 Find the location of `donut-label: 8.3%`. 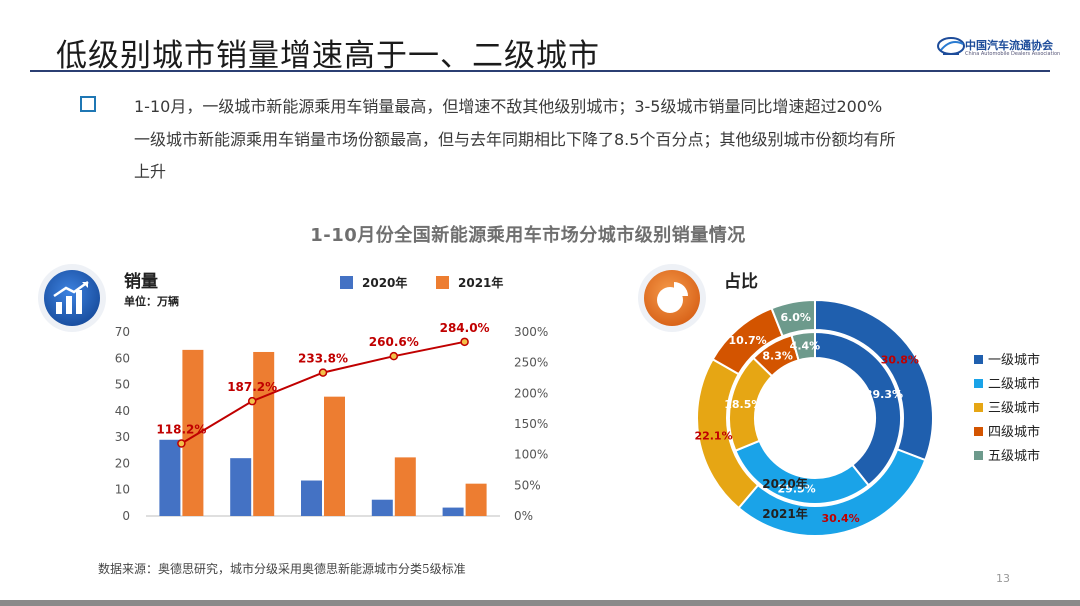

donut-label: 8.3% is located at coordinates (777, 355).